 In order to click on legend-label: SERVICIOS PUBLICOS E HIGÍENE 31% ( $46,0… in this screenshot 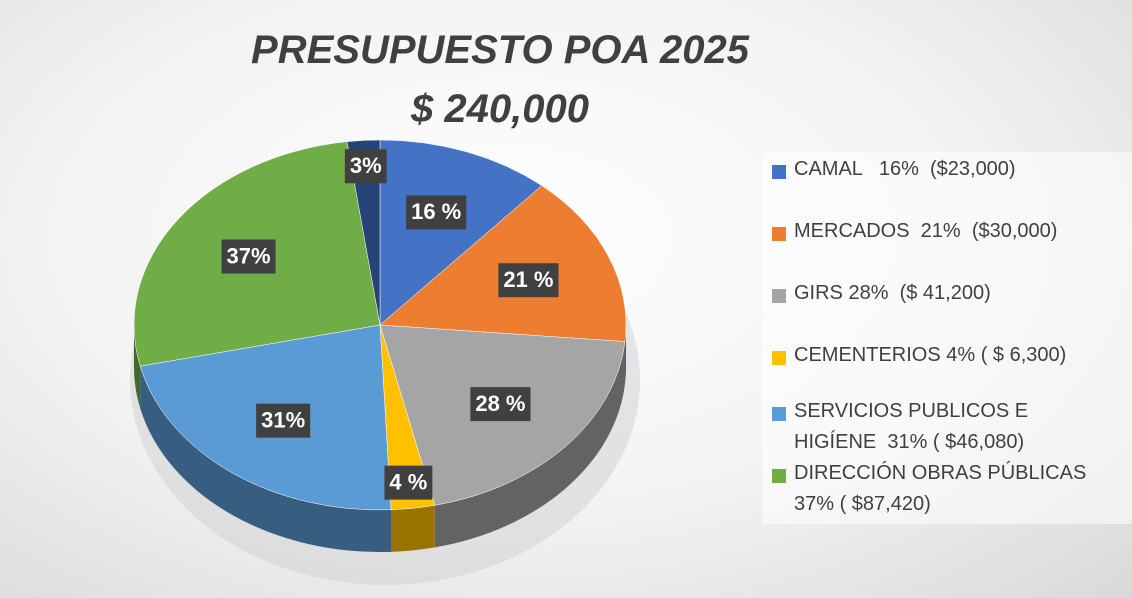, I will do `click(914, 426)`.